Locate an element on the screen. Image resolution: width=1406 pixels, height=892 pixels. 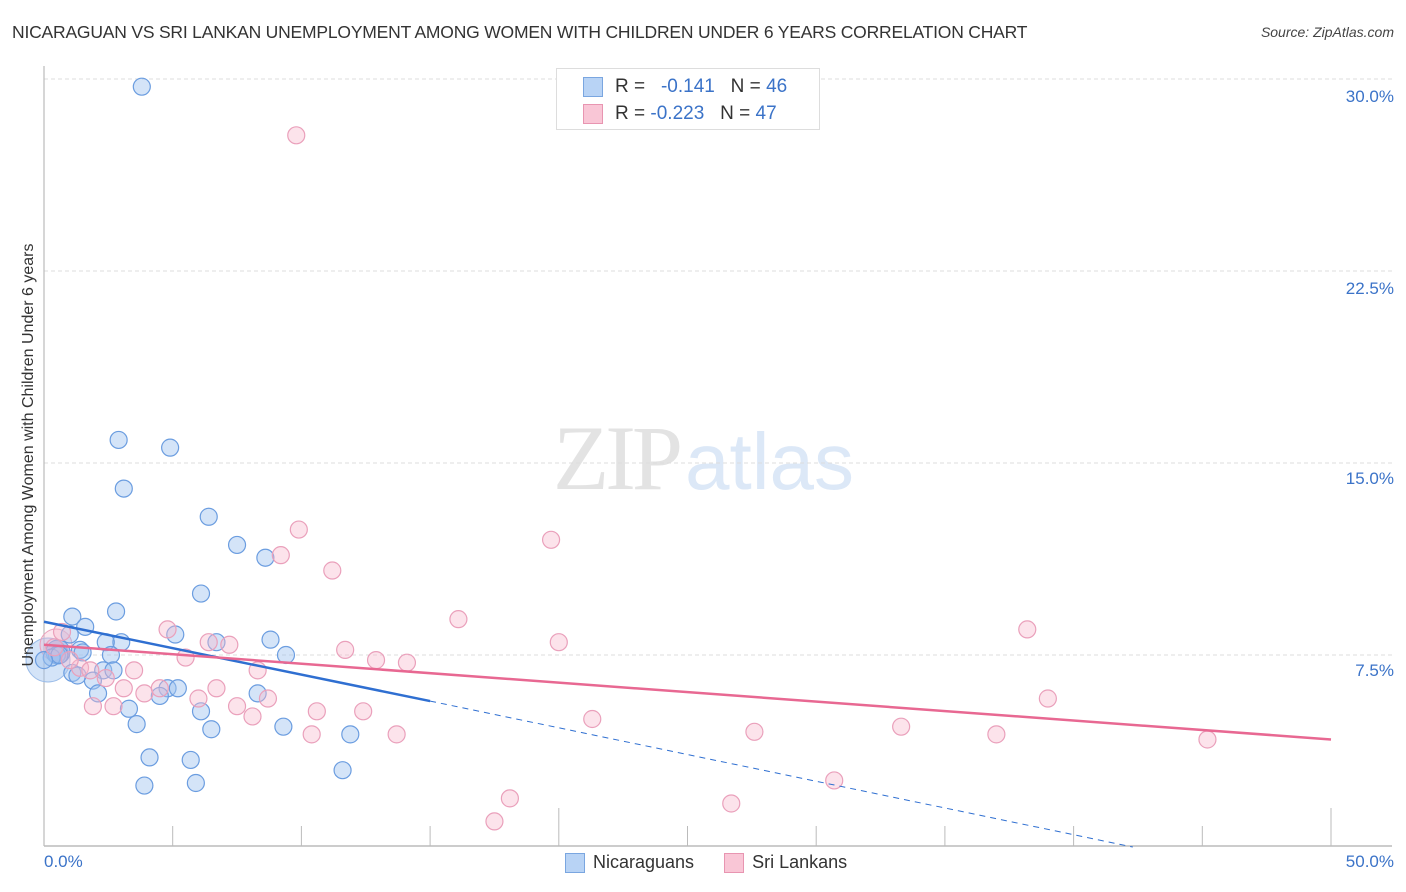
nicaraguan-point-large is located at coordinates (48, 660).